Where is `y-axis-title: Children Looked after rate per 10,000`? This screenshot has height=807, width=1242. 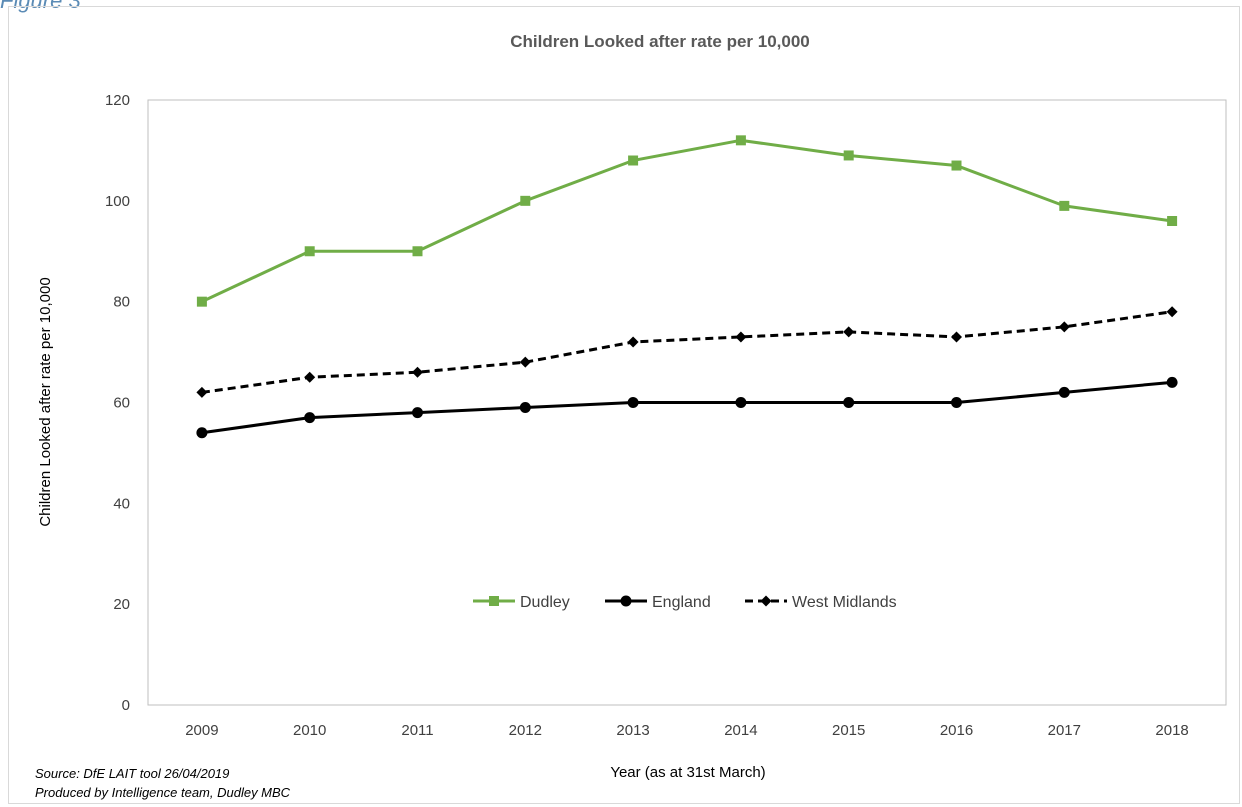
y-axis-title: Children Looked after rate per 10,000 is located at coordinates (45, 401).